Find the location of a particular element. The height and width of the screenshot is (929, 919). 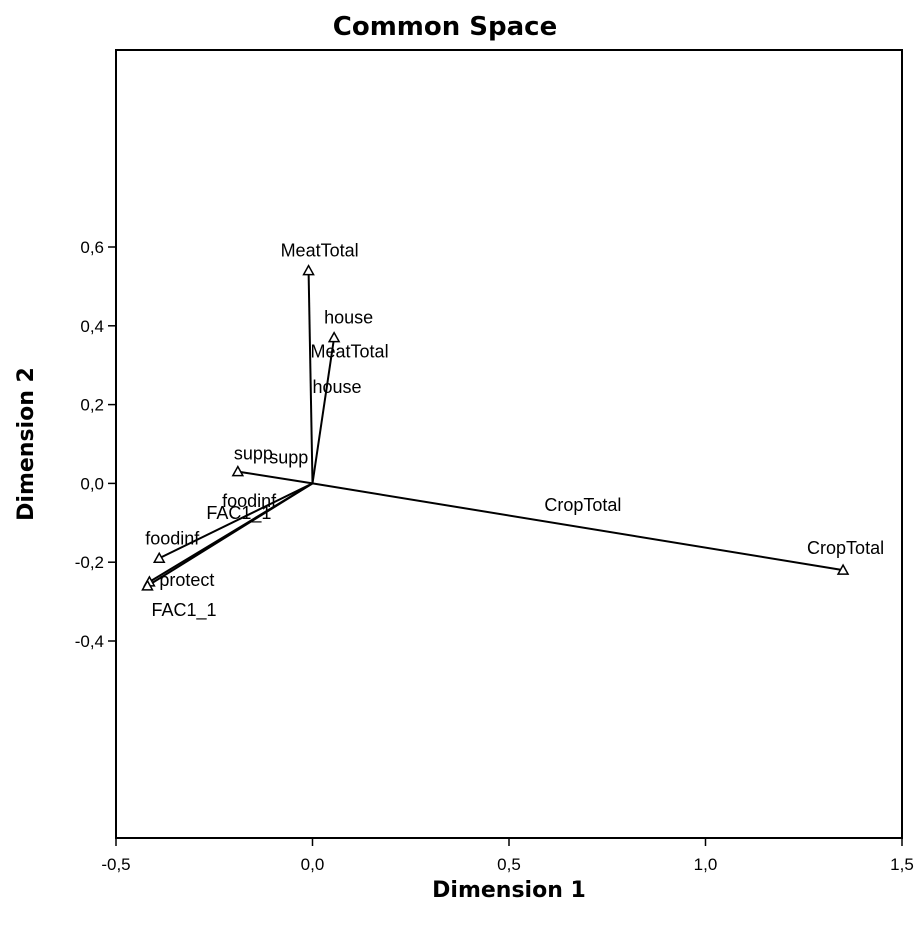

y-tick-label: -0,2 is located at coordinates (89, 562).